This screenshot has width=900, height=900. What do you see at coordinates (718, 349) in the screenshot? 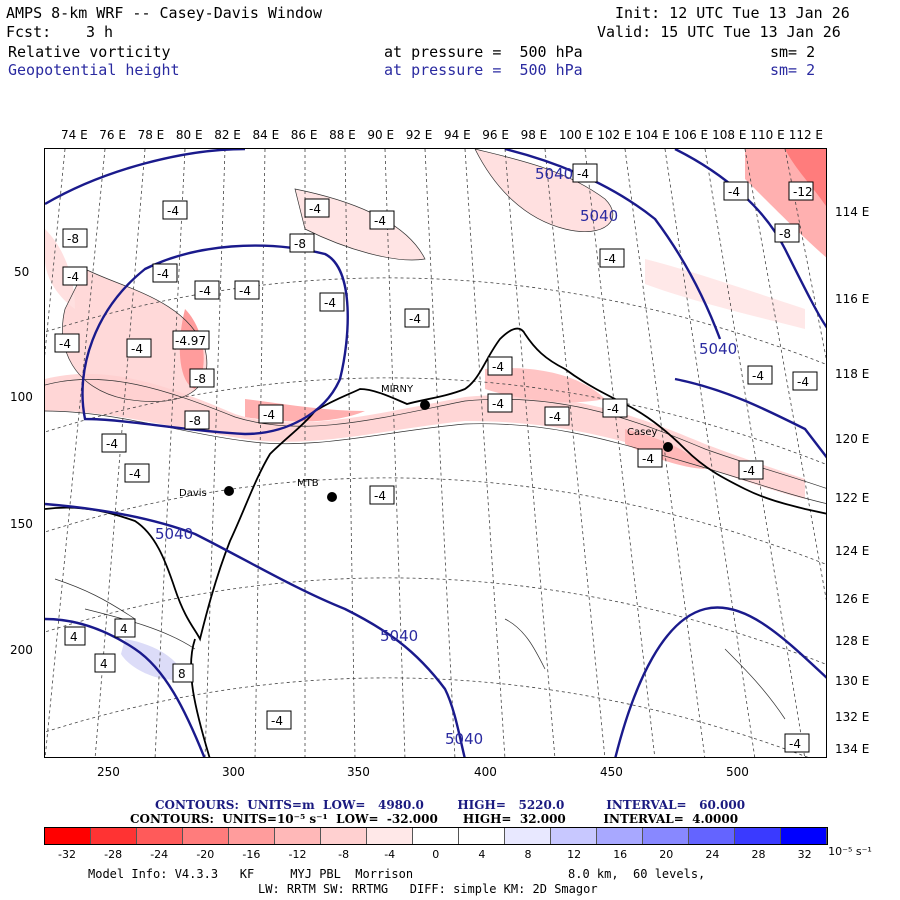
I see `height-label-5040-c: 5040` at bounding box center [718, 349].